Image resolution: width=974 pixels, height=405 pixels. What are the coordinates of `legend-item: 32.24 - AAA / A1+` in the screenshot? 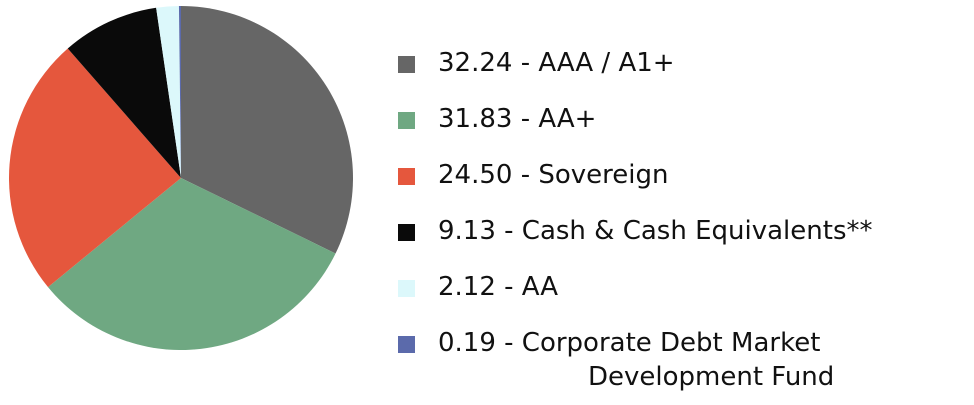 It's located at (668, 74).